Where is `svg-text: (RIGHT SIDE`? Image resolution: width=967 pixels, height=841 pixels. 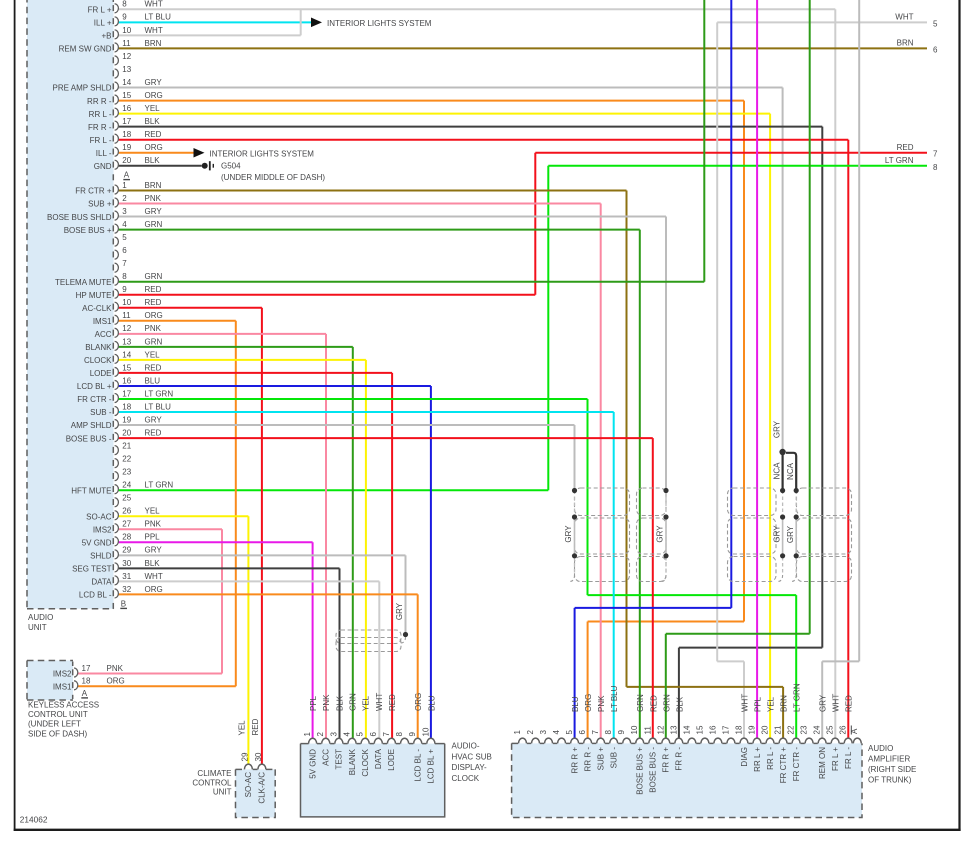 svg-text: (RIGHT SIDE is located at coordinates (892, 769).